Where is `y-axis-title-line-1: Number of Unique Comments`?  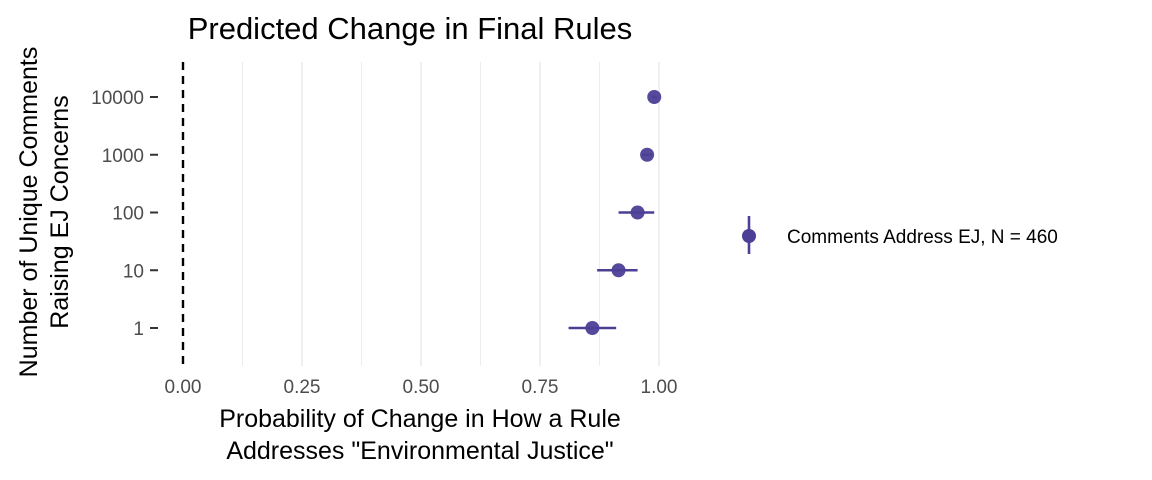
y-axis-title-line-1: Number of Unique Comments is located at coordinates (29, 212).